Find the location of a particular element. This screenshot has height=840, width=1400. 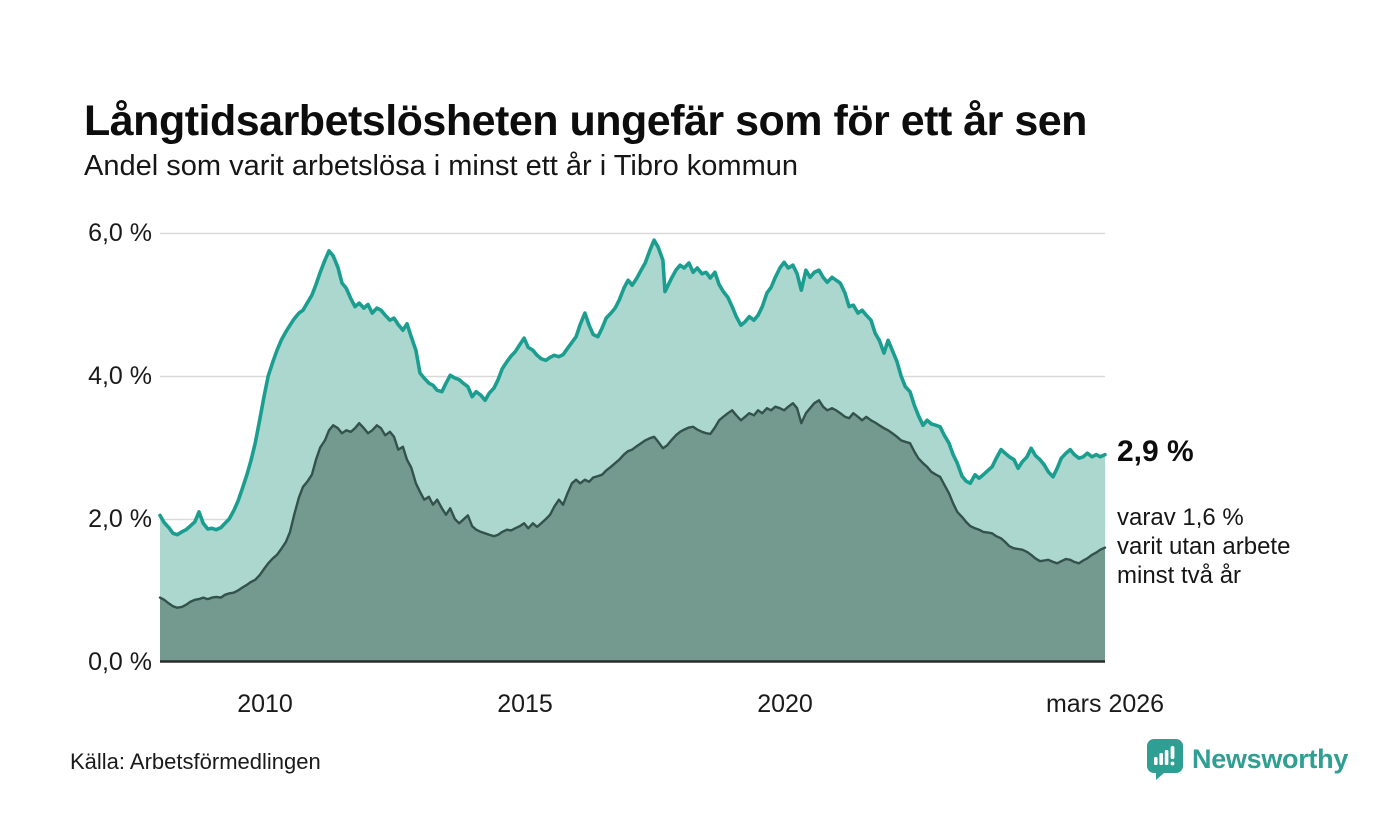

latest-value-label: 2,9 % is located at coordinates (1155, 451).